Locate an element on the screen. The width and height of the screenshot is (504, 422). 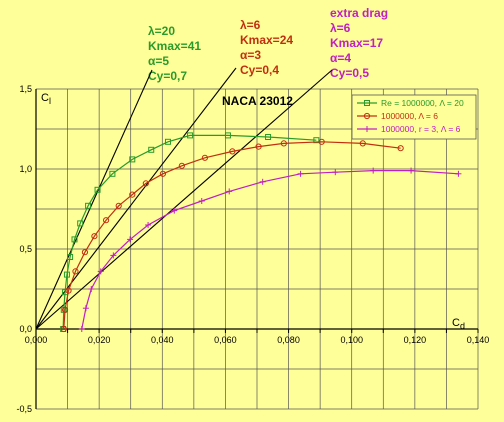
x-tick-label: 0,100 is located at coordinates (351, 340).